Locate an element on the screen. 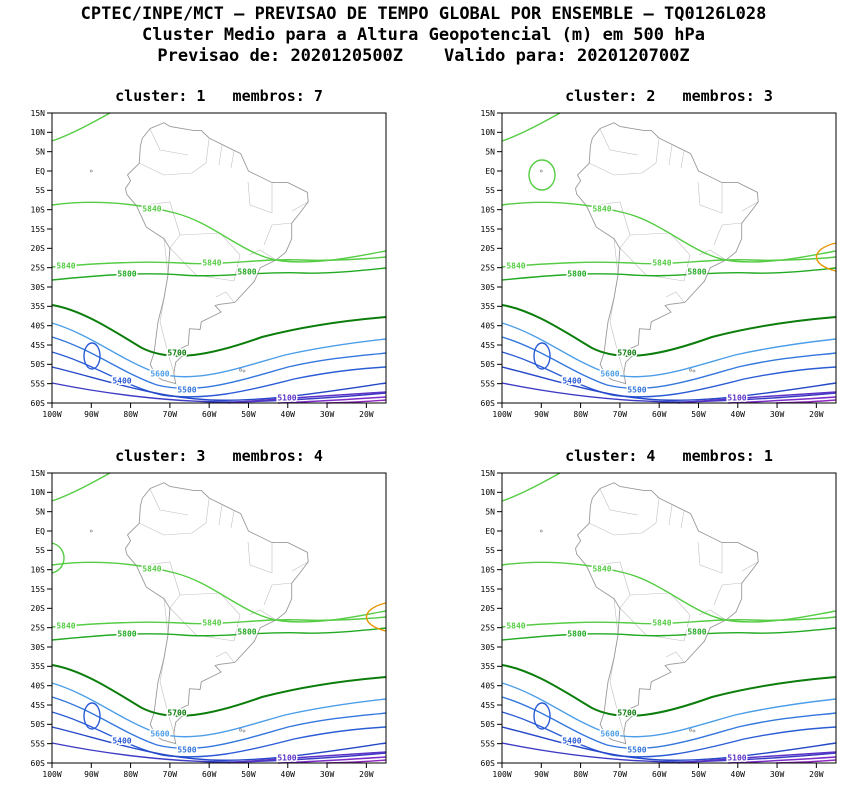 The height and width of the screenshot is (803, 847). lon-label: 70W is located at coordinates (620, 774).